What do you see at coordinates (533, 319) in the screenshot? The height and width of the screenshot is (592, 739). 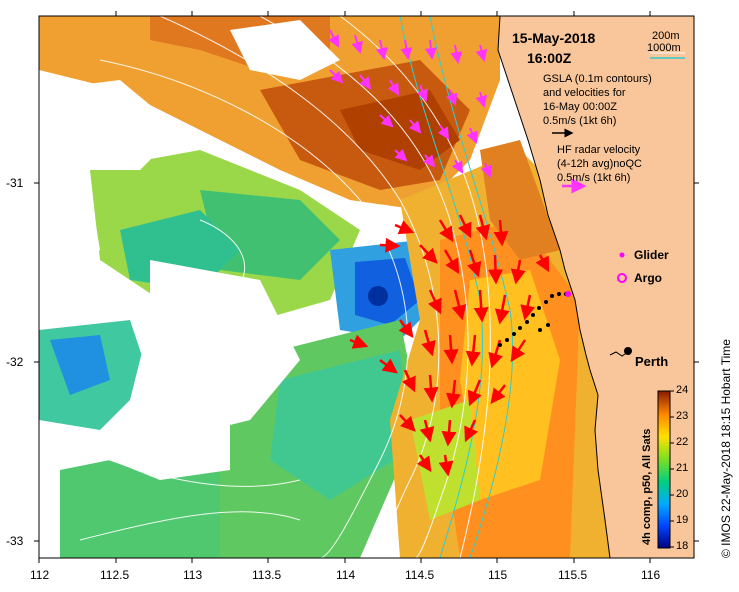 I see `glider-track` at bounding box center [533, 319].